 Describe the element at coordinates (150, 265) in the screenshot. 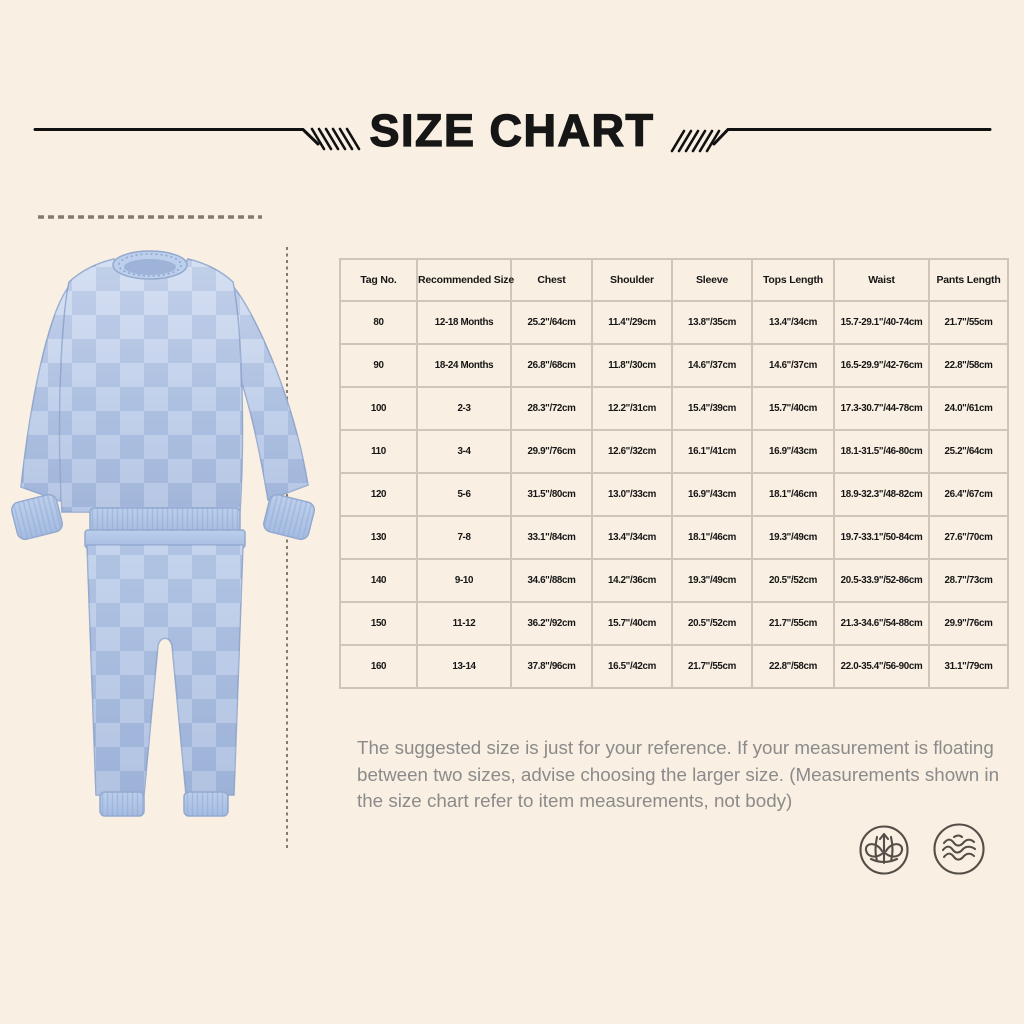

I see `ribbed-collar` at that location.